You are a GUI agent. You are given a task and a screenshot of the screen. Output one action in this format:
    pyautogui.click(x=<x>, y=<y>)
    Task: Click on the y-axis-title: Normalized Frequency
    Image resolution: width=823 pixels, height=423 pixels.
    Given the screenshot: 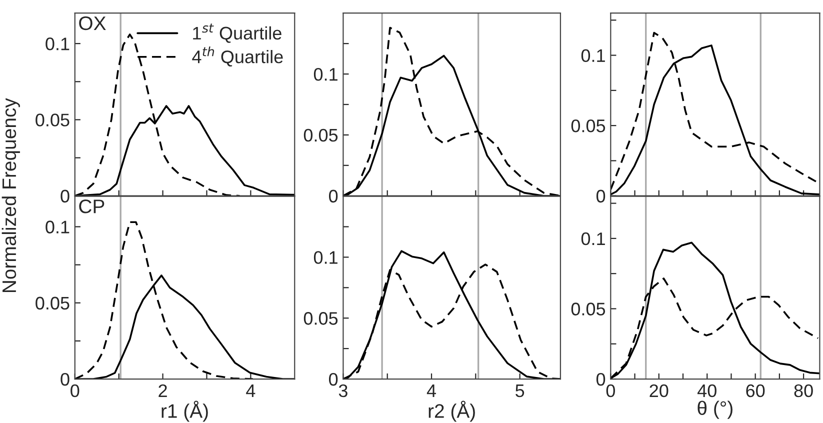 What is the action you would take?
    pyautogui.click(x=11, y=195)
    